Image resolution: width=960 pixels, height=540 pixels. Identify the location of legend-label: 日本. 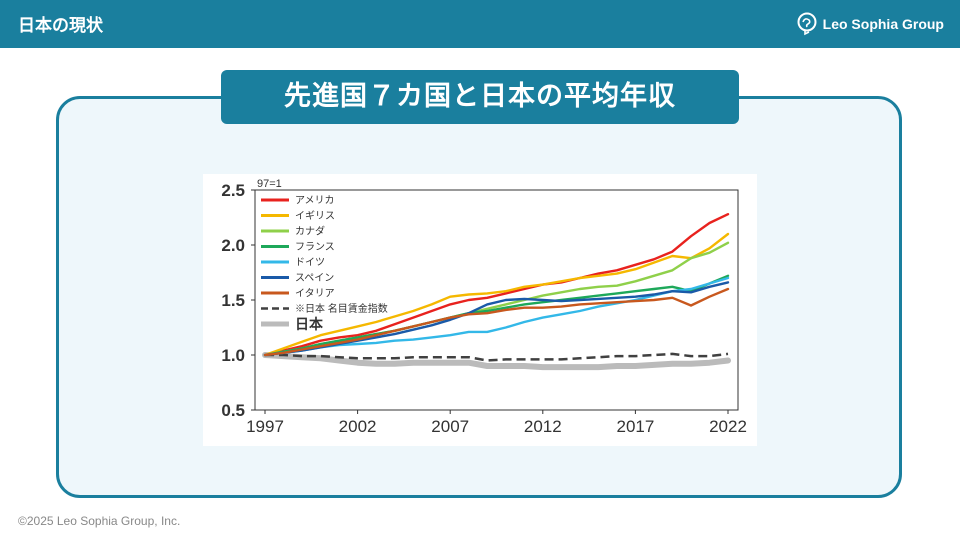
(309, 324).